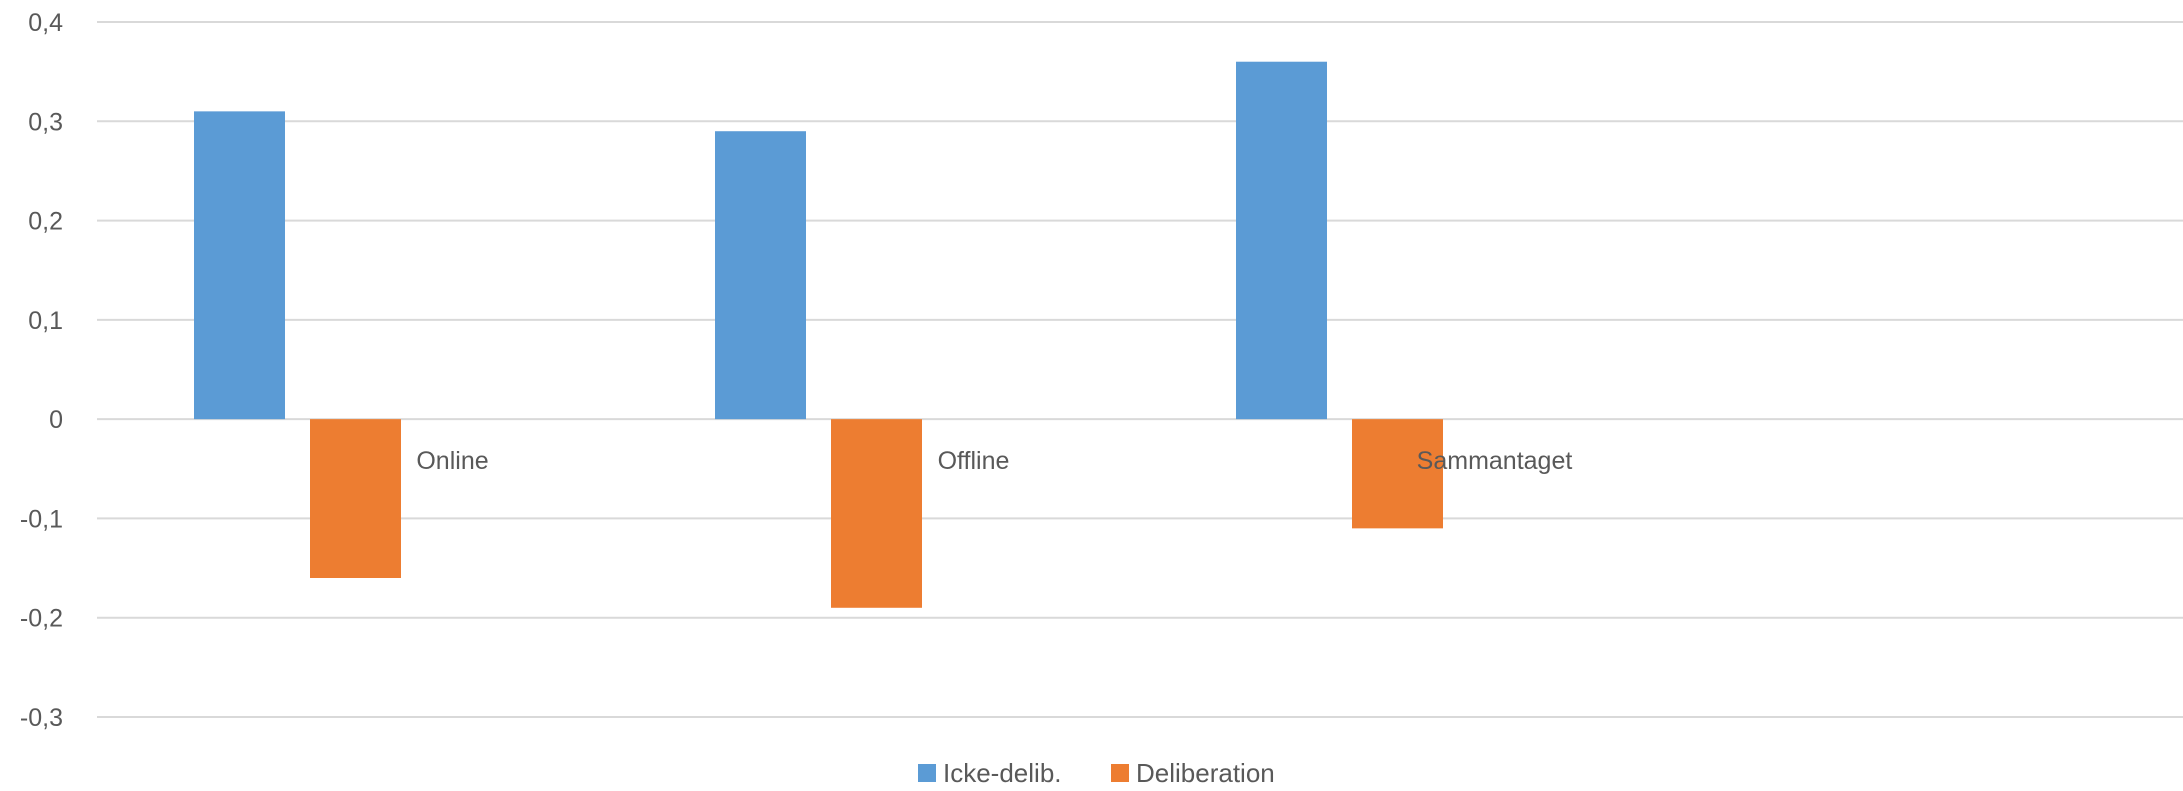 This screenshot has width=2183, height=791. I want to click on legend: Icke-delib. Deliberation, so click(1096, 773).